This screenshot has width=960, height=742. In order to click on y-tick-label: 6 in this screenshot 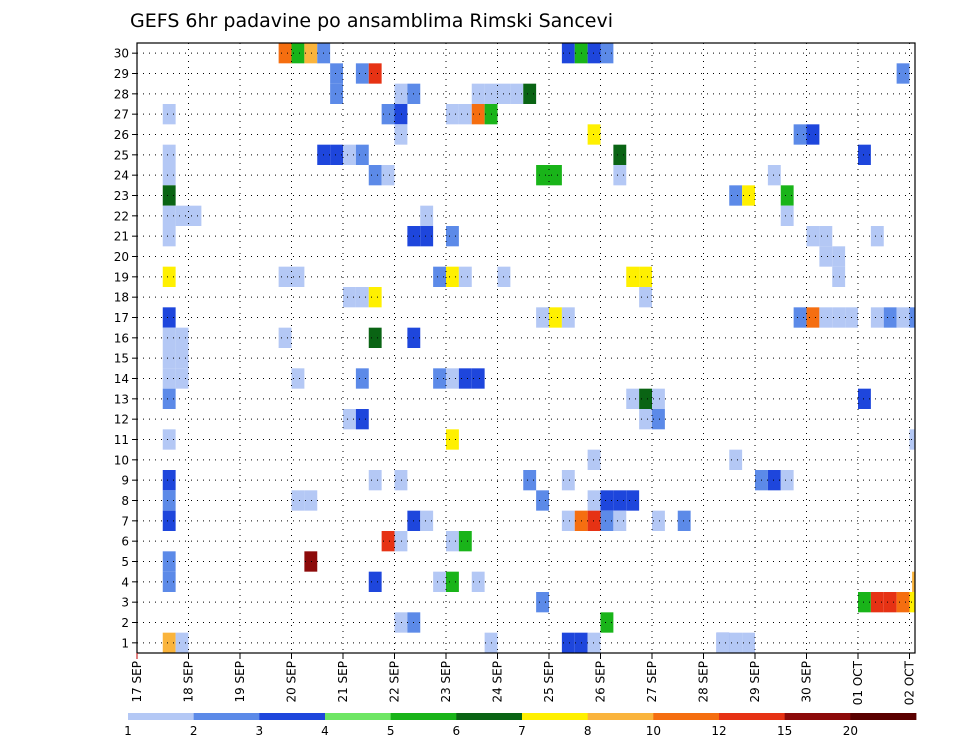, I will do `click(125, 542)`.